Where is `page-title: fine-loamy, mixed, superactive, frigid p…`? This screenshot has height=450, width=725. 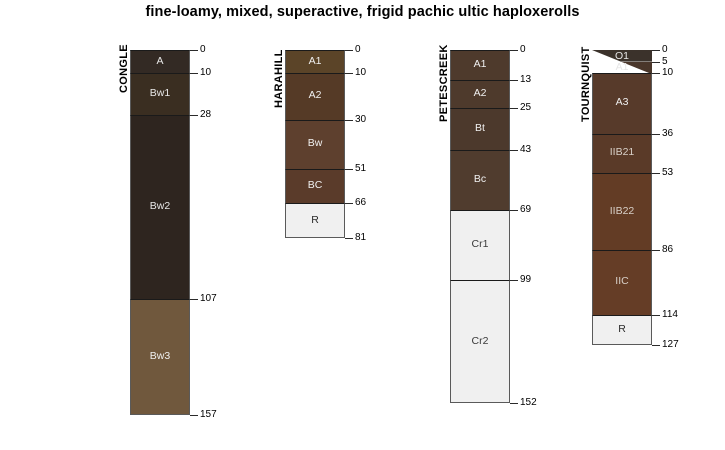
page-title: fine-loamy, mixed, superactive, frigid p… is located at coordinates (362, 12).